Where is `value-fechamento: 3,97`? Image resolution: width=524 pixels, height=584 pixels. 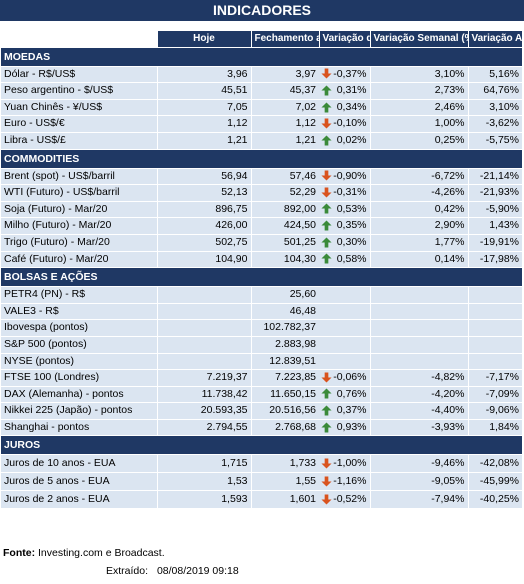 value-fechamento: 3,97 is located at coordinates (284, 75).